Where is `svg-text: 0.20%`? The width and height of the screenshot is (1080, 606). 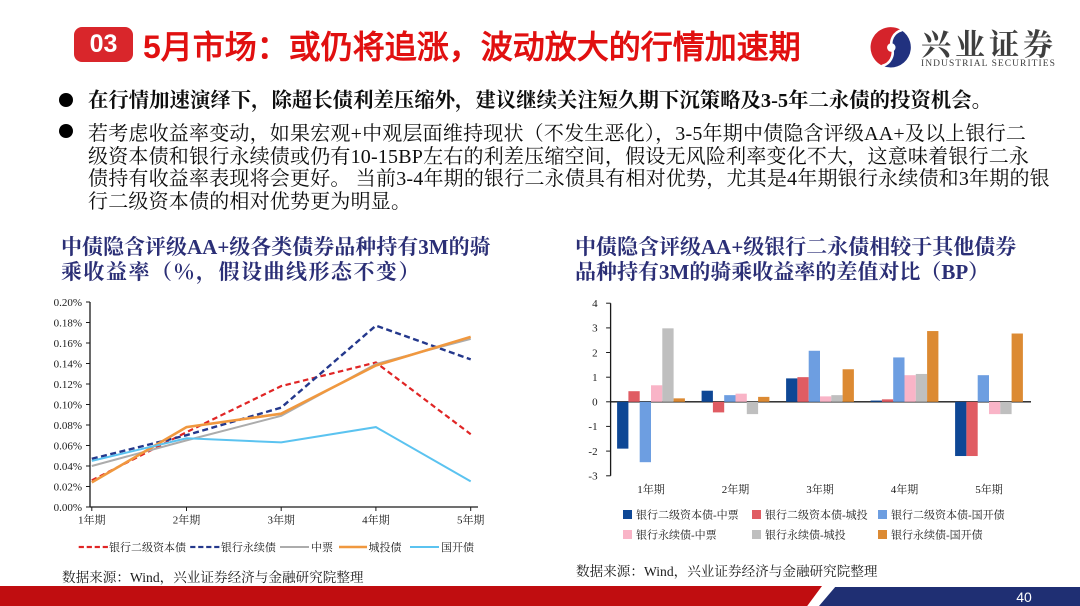
svg-text: 0.20% is located at coordinates (68, 303).